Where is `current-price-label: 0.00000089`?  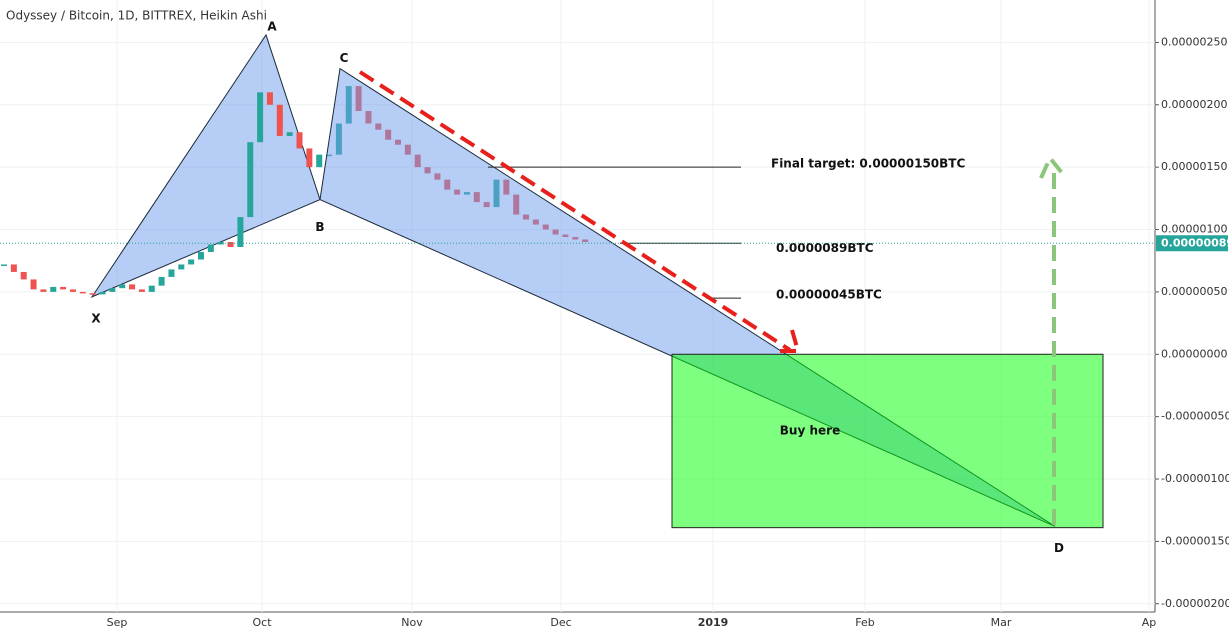
current-price-label: 0.00000089 is located at coordinates (1195, 242).